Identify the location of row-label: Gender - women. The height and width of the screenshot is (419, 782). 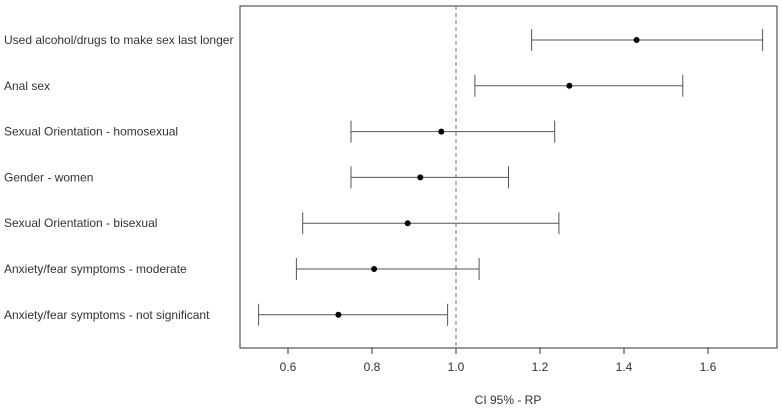
(48, 177).